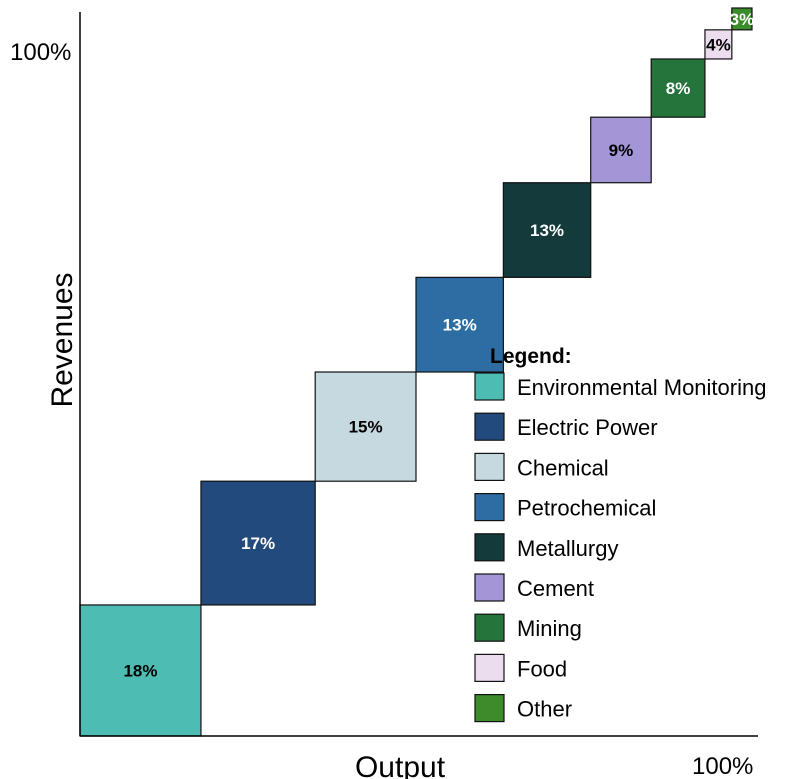  What do you see at coordinates (567, 548) in the screenshot?
I see `legend-label-5: Metallurgy` at bounding box center [567, 548].